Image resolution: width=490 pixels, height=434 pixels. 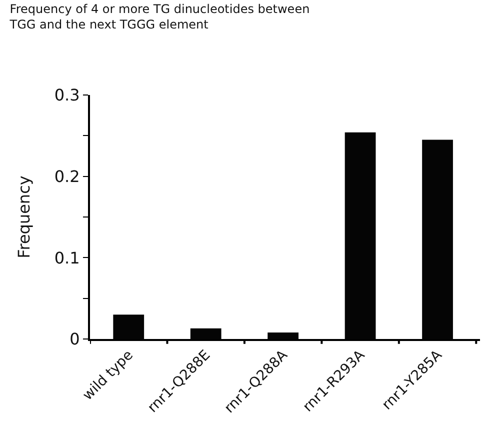 I want to click on chart-title: Frequency of 4 or more TG dinucleotides between TGG and the next TGGG element, so click(x=159, y=17).